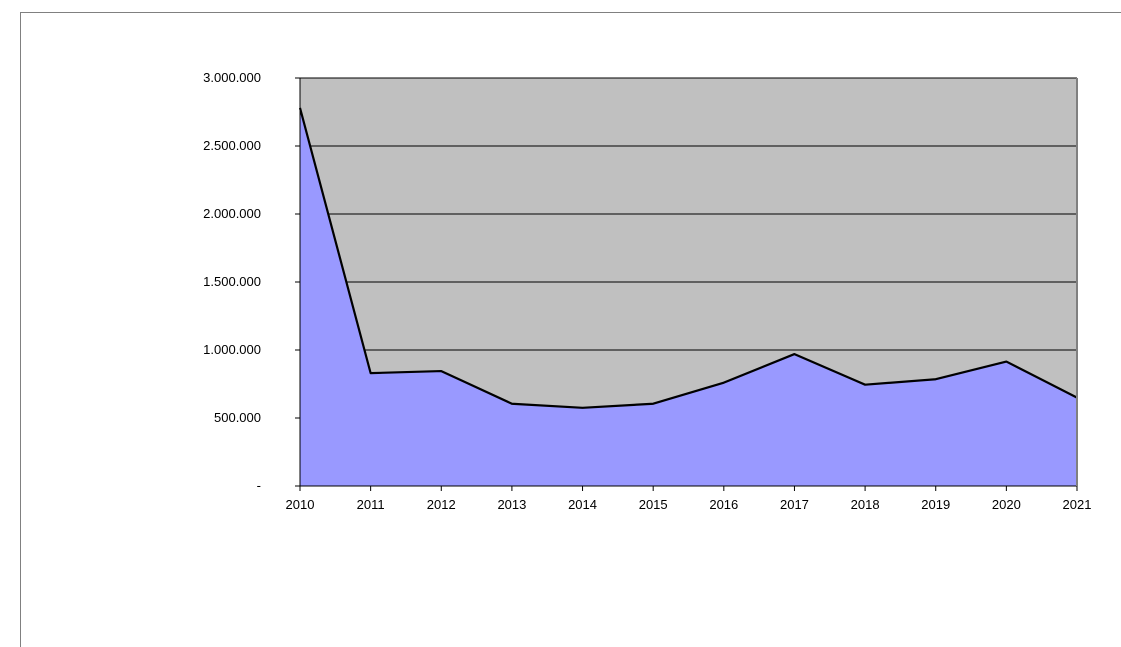 The height and width of the screenshot is (647, 1121). Describe the element at coordinates (723, 504) in the screenshot. I see `x-tick-label: 2016` at that location.